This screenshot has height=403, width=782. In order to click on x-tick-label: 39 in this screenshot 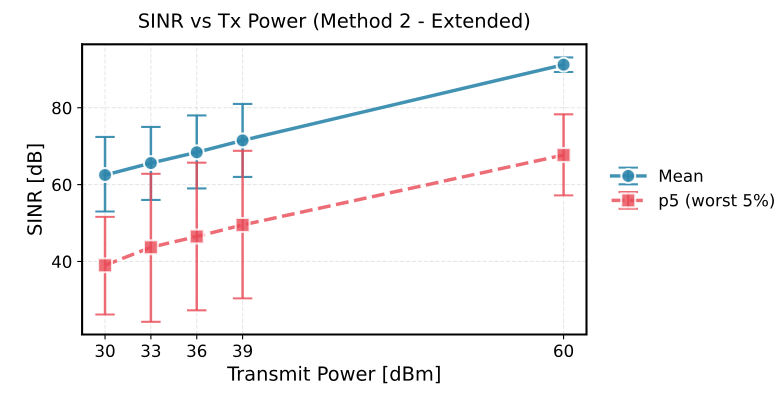, I will do `click(242, 351)`.